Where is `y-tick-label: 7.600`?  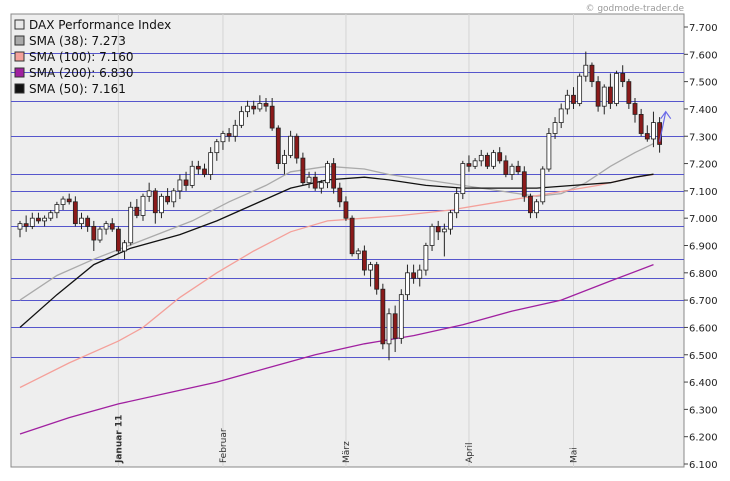
y-tick-label: 7.600 is located at coordinates (703, 55).